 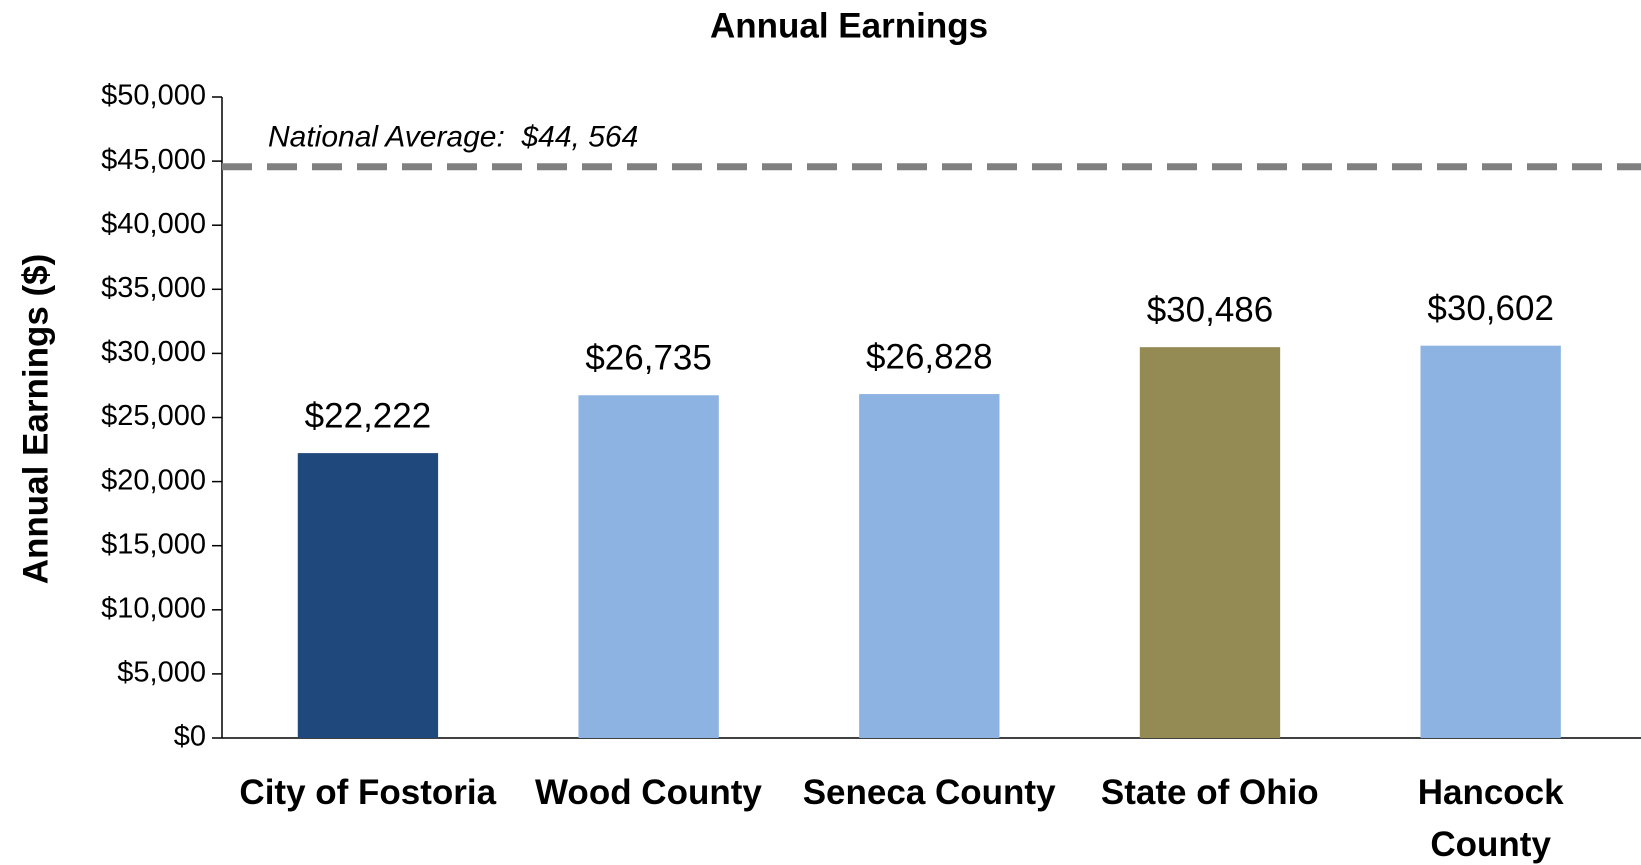 What do you see at coordinates (153, 480) in the screenshot?
I see `y-tick-label: $20,000` at bounding box center [153, 480].